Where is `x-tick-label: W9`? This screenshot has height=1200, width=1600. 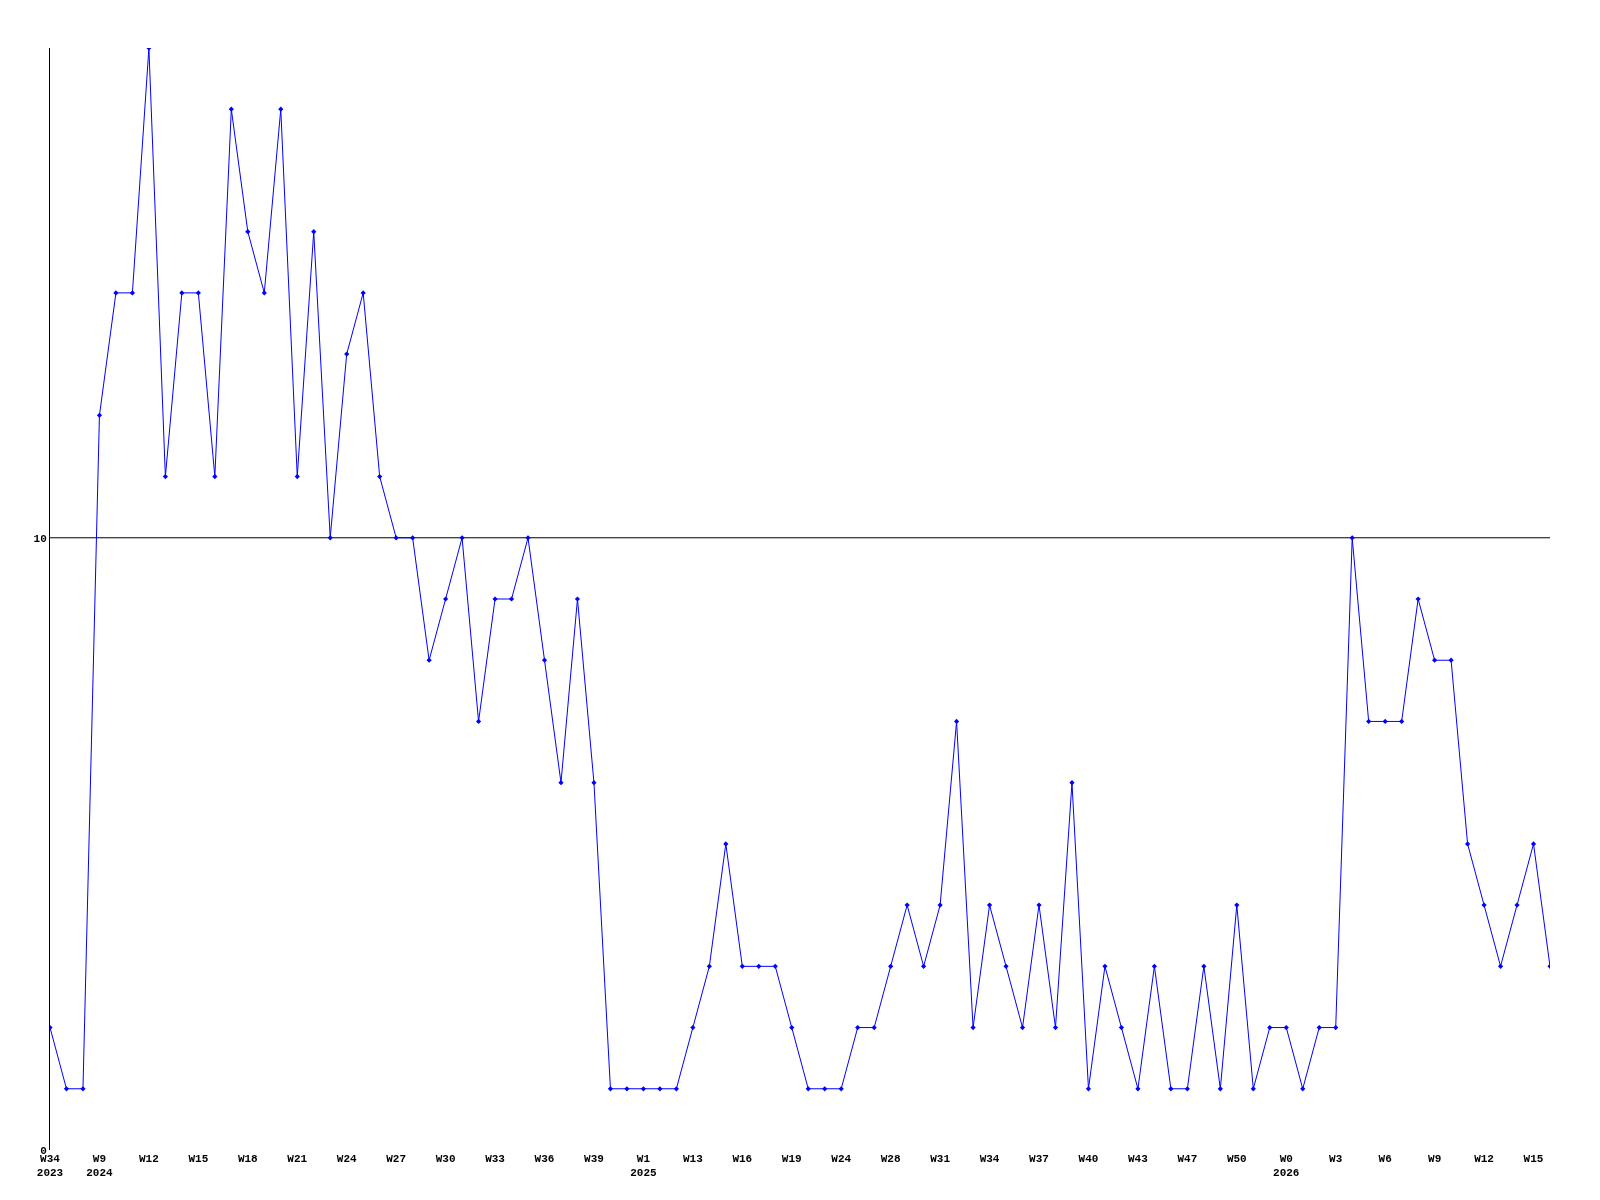 x-tick-label: W9 is located at coordinates (1435, 1159).